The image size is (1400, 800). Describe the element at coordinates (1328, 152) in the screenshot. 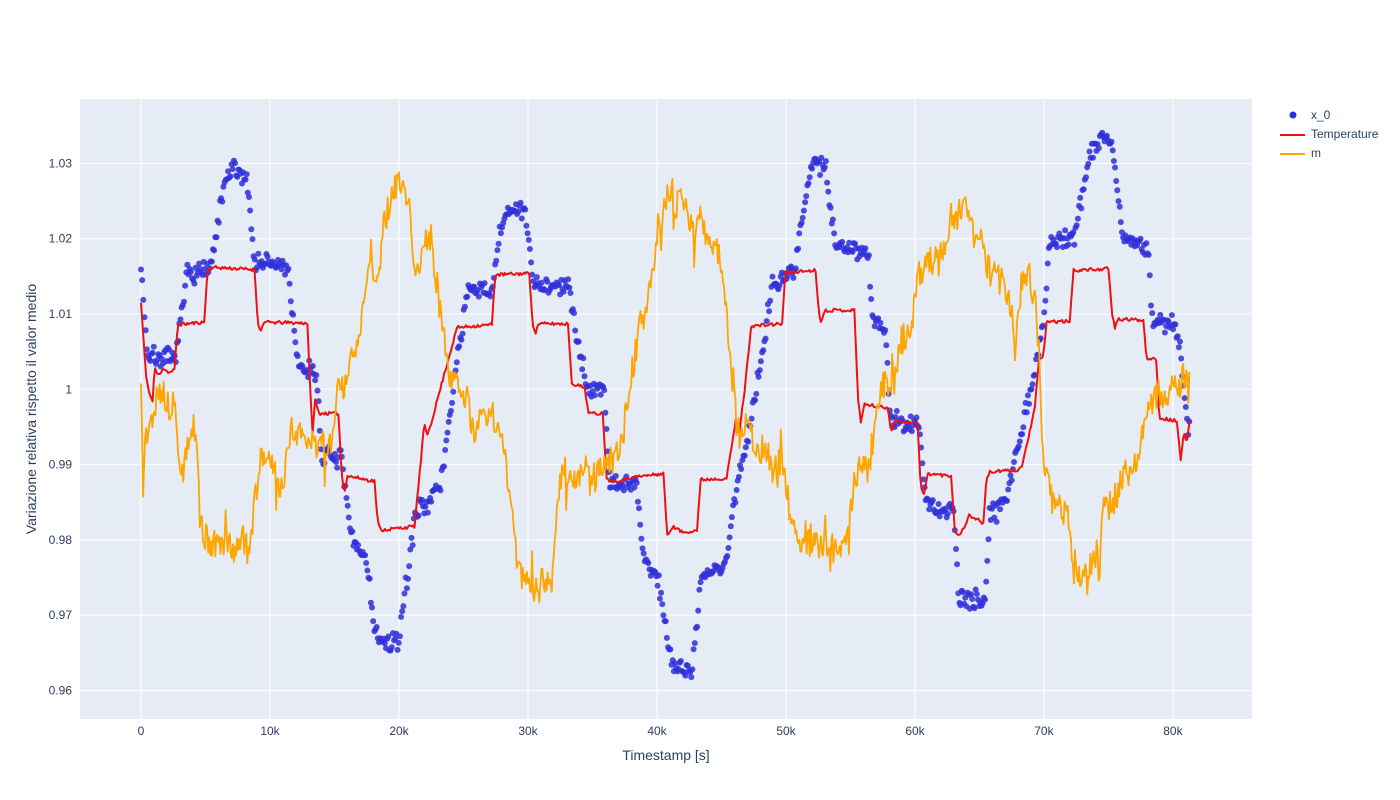

I see `legend-item-m: m` at that location.